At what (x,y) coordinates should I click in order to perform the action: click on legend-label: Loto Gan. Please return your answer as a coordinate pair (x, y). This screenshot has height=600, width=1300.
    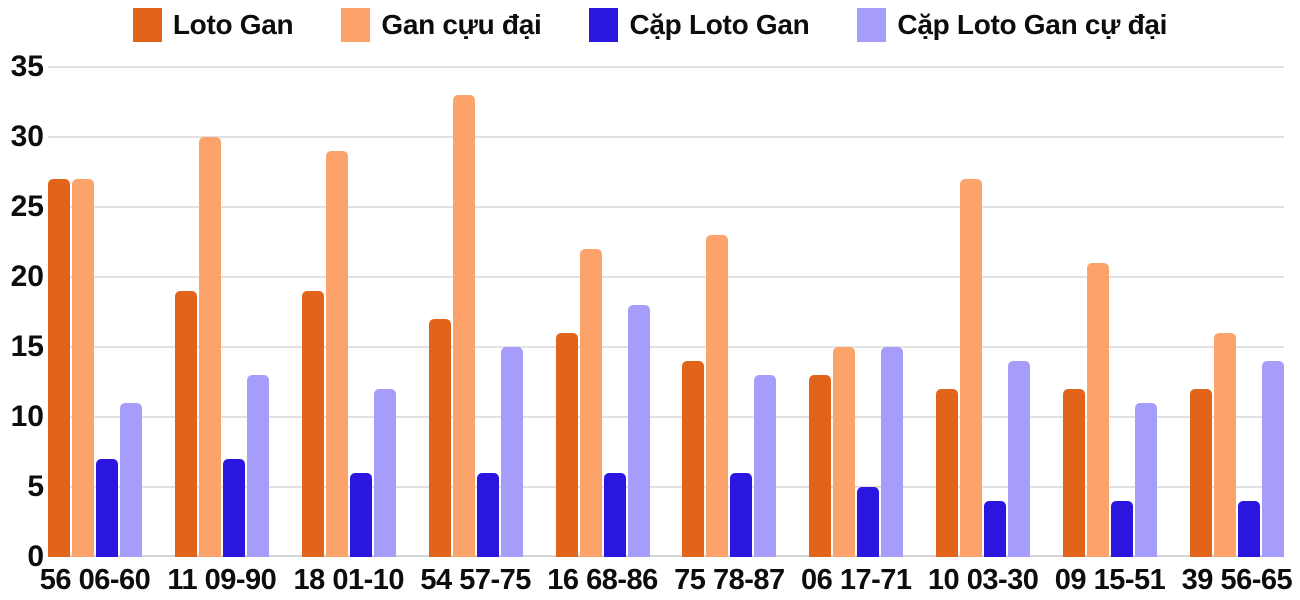
    Looking at the image, I should click on (233, 24).